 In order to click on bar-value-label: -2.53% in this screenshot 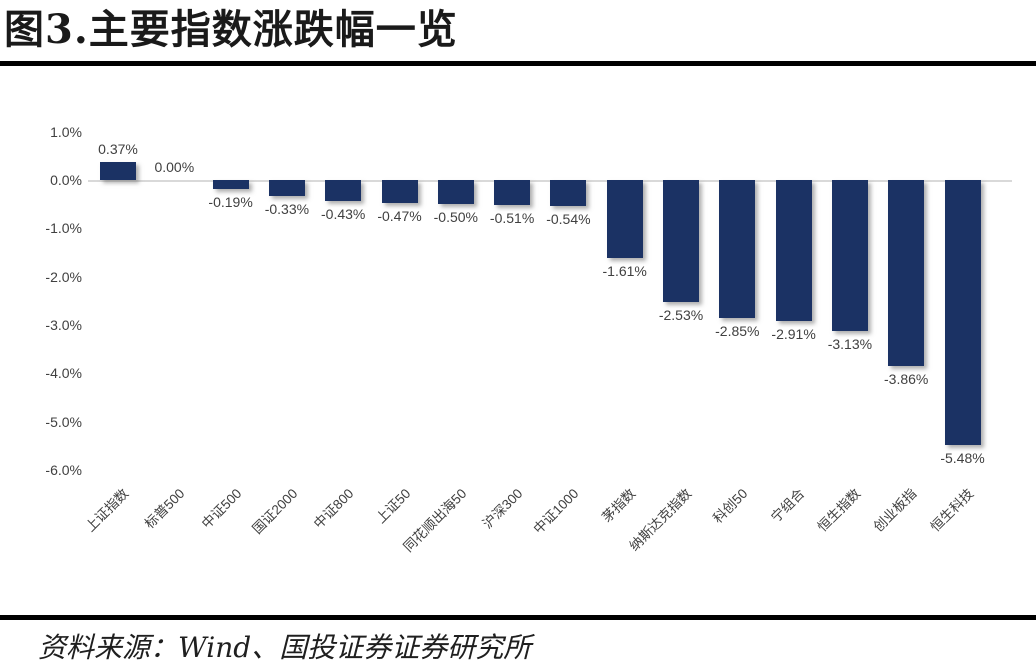, I will do `click(681, 315)`.